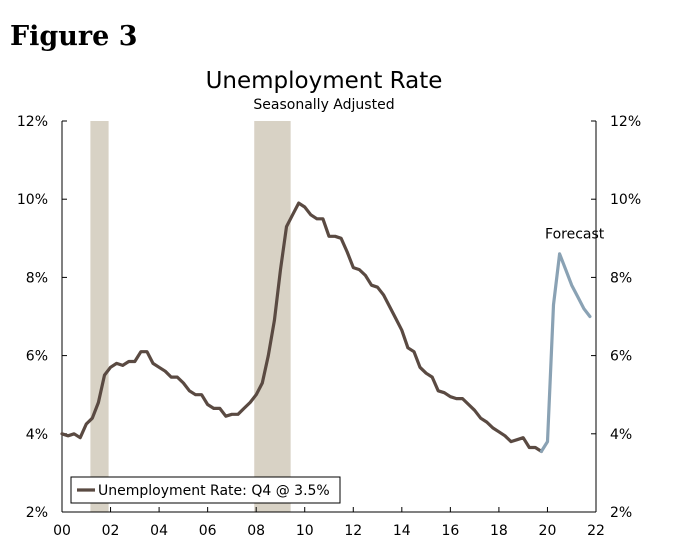 The width and height of the screenshot is (673, 551). Describe the element at coordinates (214, 491) in the screenshot. I see `legend-label: Unemployment Rate: Q4 @ 3.5%` at that location.